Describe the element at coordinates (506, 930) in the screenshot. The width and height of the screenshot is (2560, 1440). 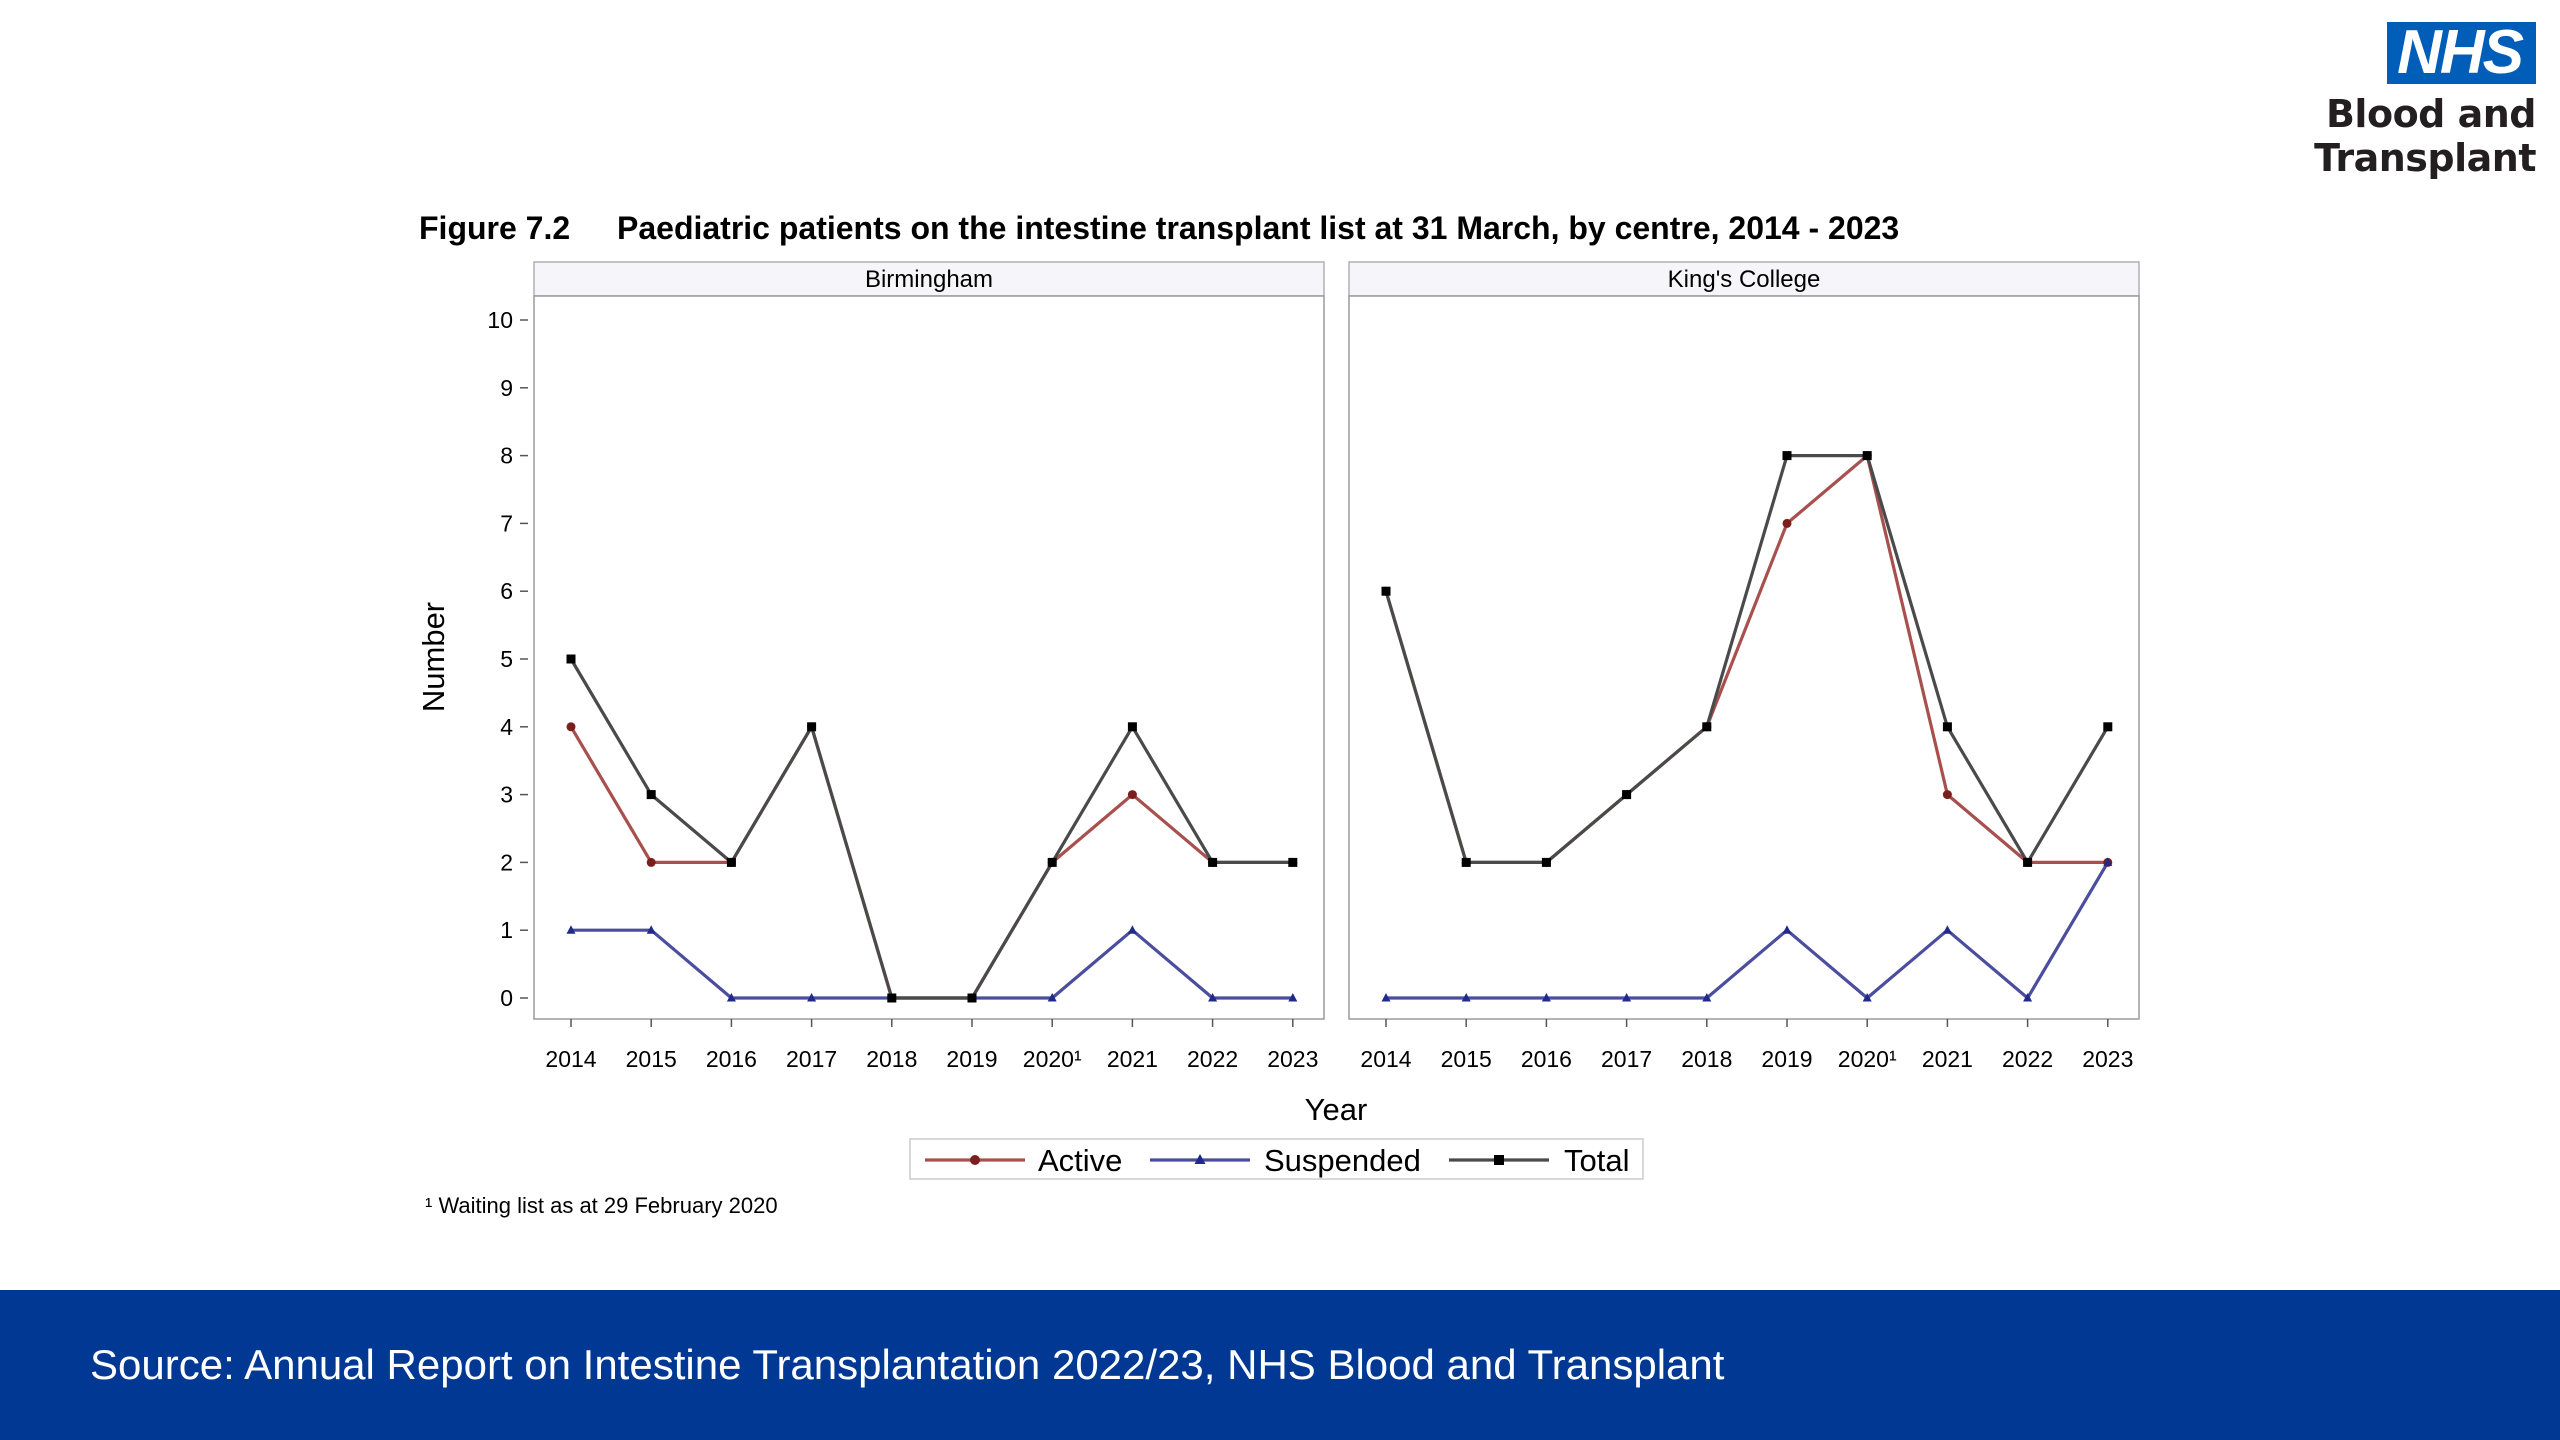
I see `y-tick-label: 1` at that location.